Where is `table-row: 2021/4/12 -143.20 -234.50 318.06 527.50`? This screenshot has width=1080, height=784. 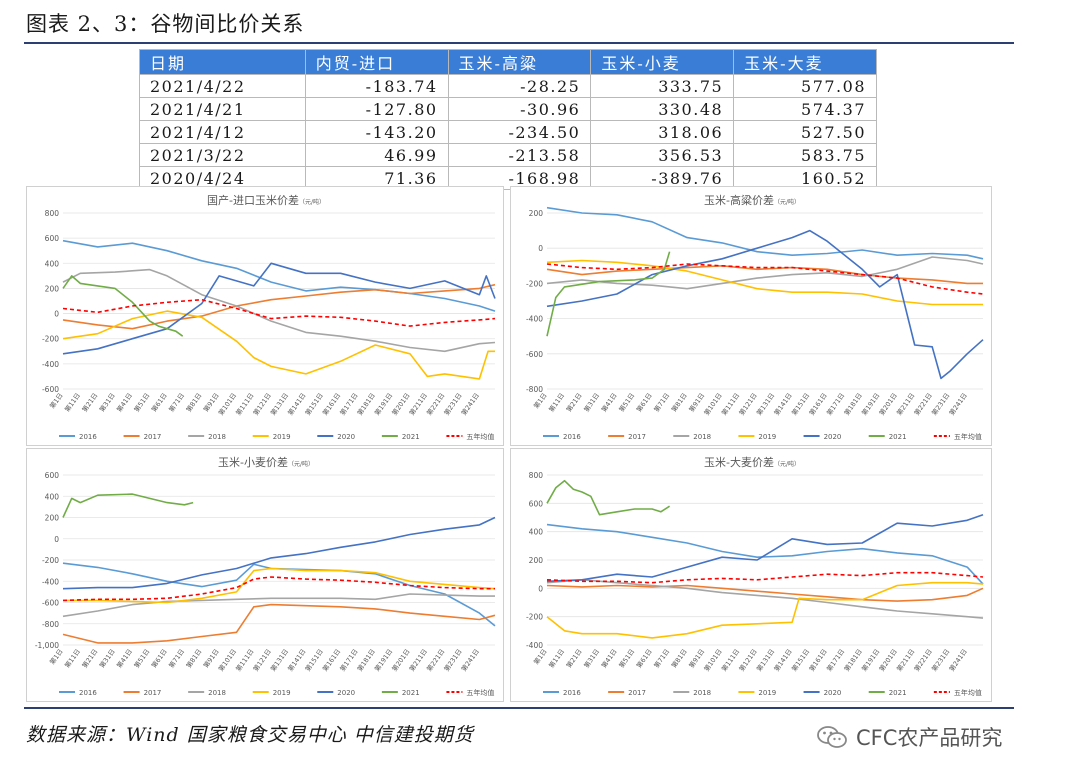 table-row: 2021/4/12 -143.20 -234.50 318.06 527.50 is located at coordinates (508, 132).